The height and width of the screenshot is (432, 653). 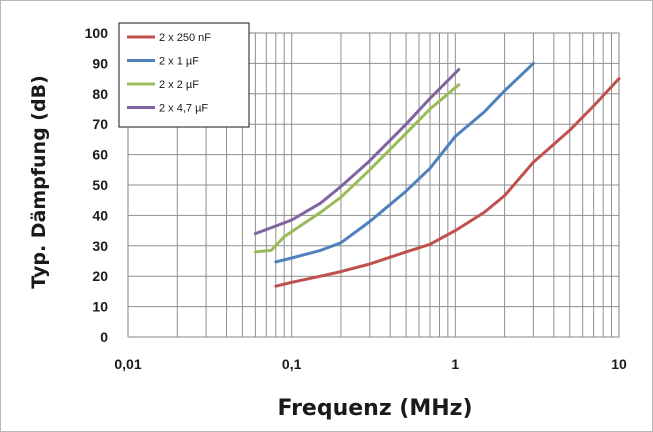 What do you see at coordinates (292, 364) in the screenshot?
I see `x-tick-label: 0,1` at bounding box center [292, 364].